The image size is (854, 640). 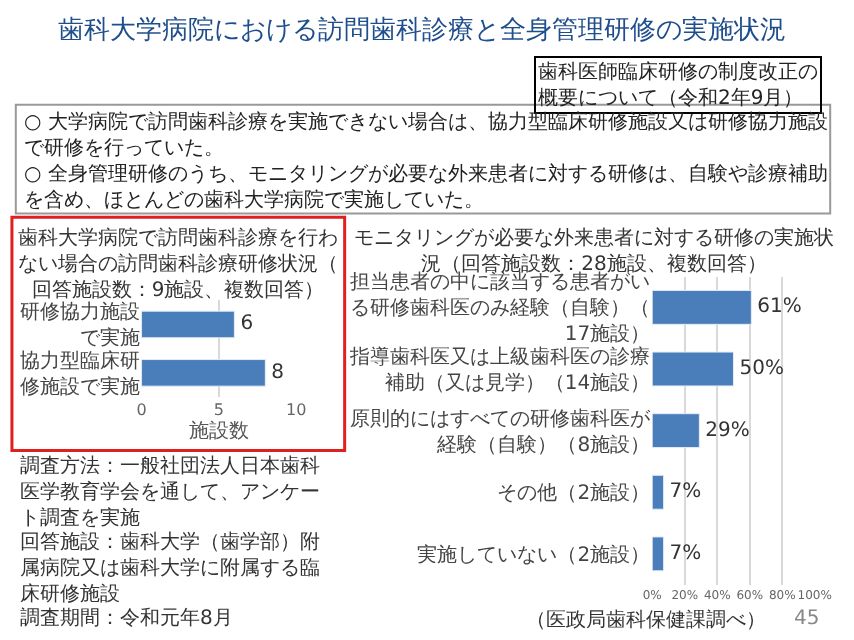 I want to click on data-label: 50%, so click(x=761, y=369).